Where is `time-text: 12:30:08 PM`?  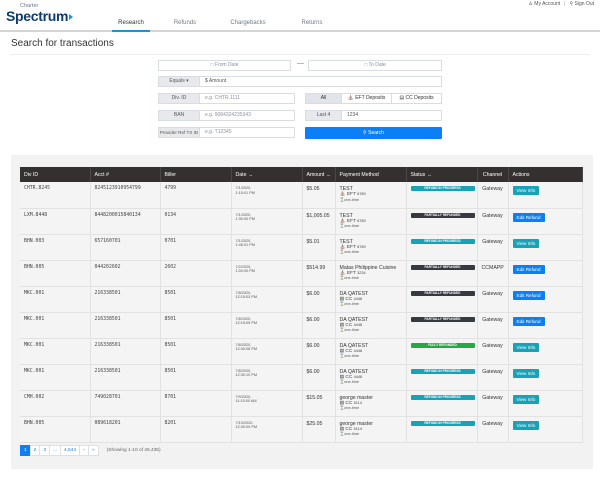 time-text: 12:30:08 PM is located at coordinates (246, 349).